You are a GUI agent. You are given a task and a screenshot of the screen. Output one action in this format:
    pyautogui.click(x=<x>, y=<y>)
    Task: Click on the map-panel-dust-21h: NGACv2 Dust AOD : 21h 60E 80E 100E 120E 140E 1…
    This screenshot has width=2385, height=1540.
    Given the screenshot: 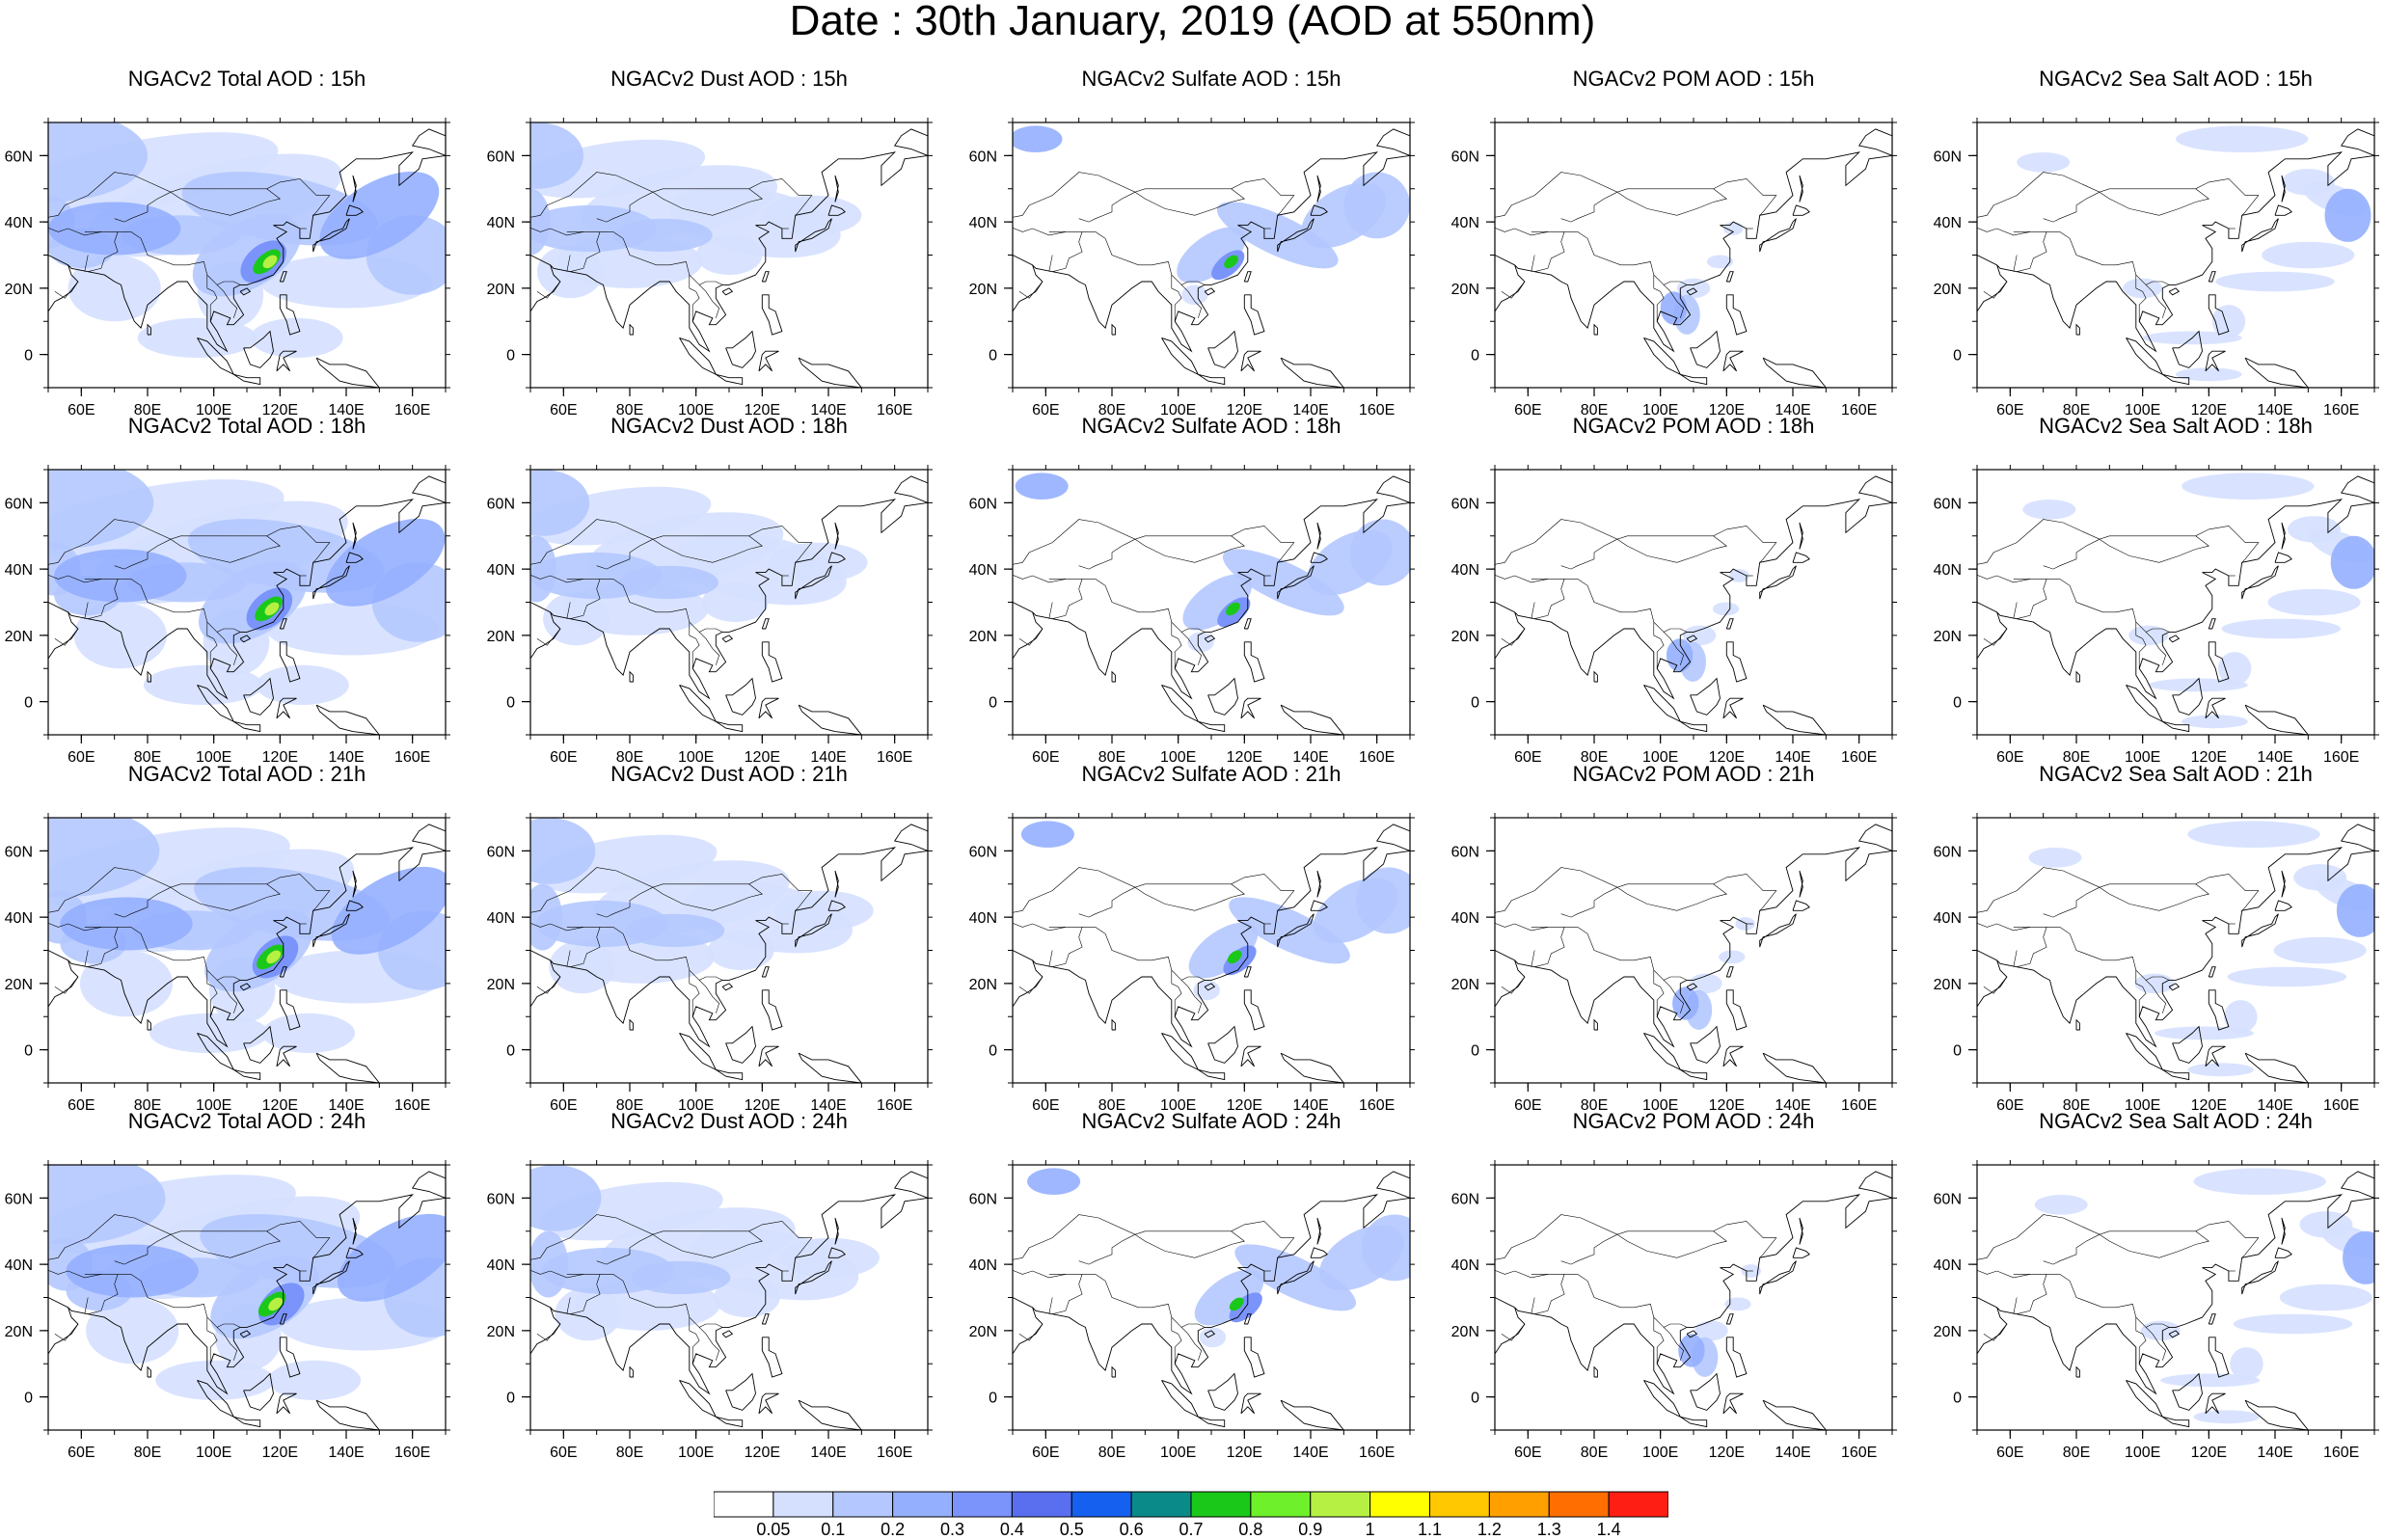 What is the action you would take?
    pyautogui.click(x=710, y=938)
    